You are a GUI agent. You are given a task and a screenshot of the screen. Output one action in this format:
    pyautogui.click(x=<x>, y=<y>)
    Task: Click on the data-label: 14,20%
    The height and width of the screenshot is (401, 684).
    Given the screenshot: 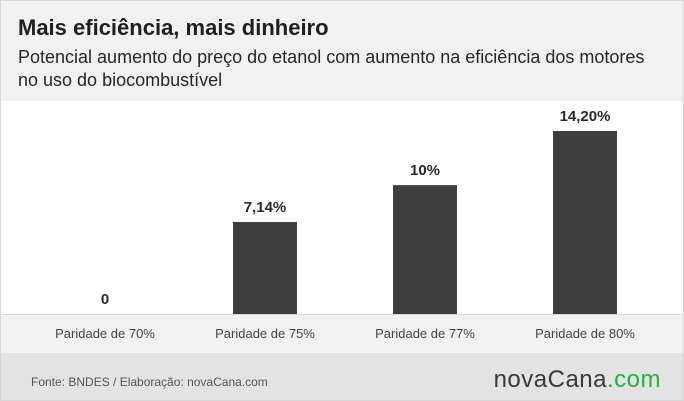 What is the action you would take?
    pyautogui.click(x=585, y=116)
    